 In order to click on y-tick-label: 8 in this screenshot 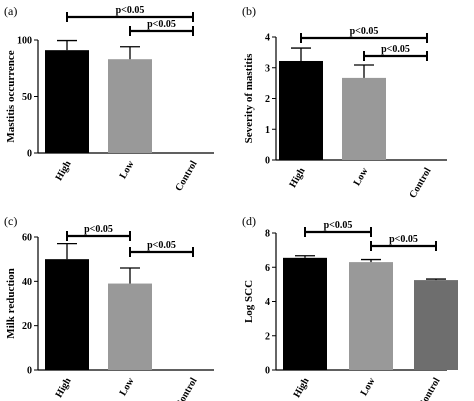, I will do `click(267, 234)`.